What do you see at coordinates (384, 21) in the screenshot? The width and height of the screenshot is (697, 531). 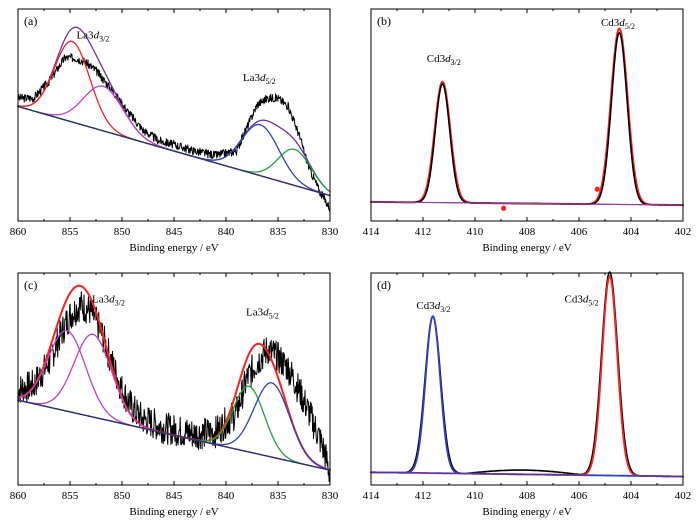 I see `panel-label: (b)` at bounding box center [384, 21].